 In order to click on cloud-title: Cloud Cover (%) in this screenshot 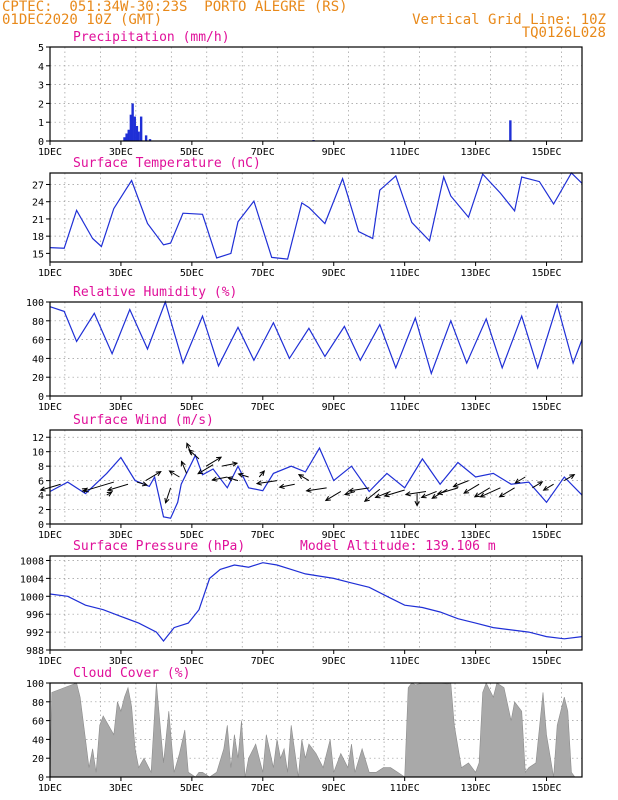, I will do `click(131, 673)`.